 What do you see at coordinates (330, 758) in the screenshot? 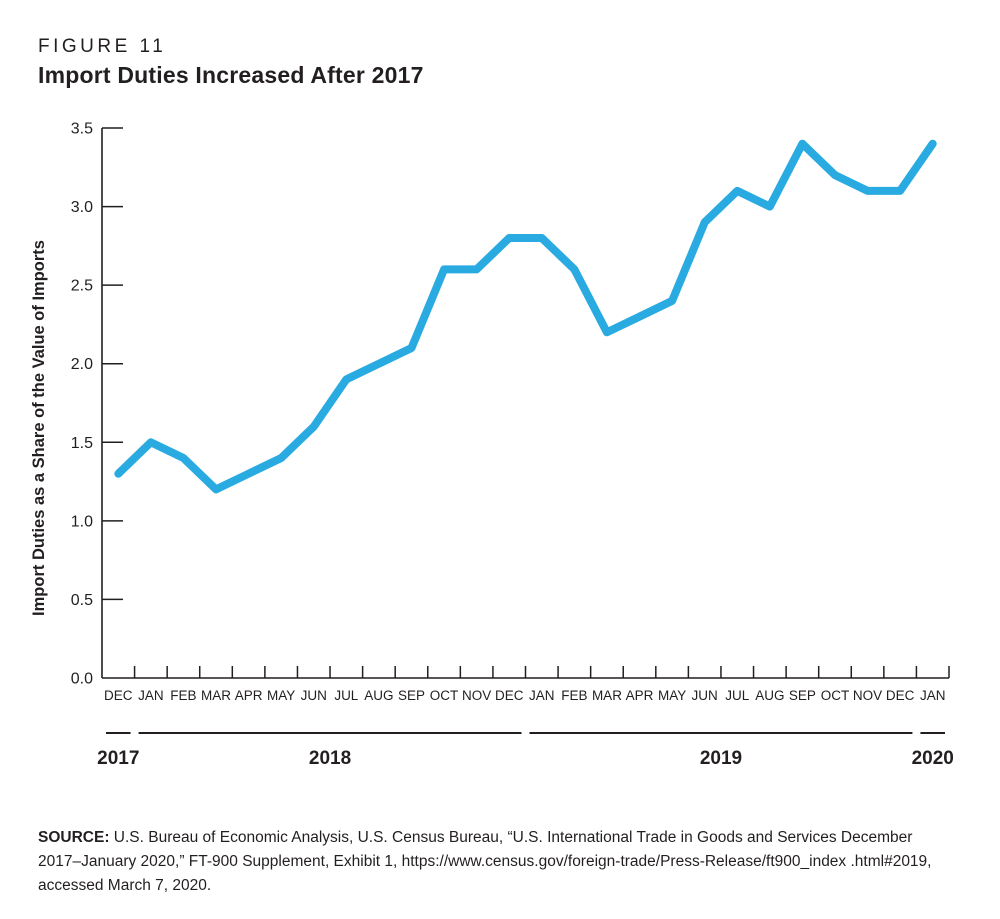
I see `year-label: 2018` at bounding box center [330, 758].